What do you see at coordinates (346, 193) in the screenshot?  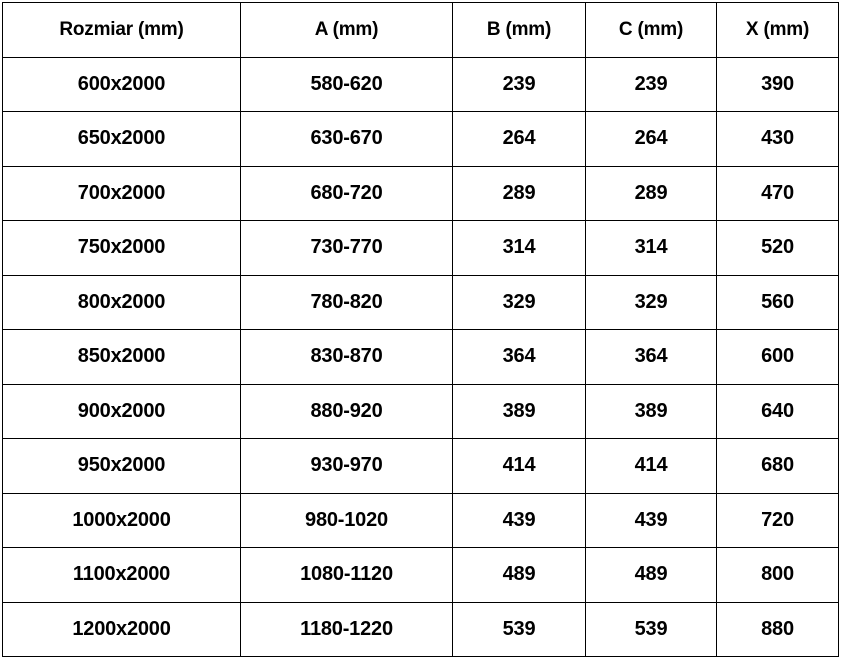 I see `cell-a: 680-720` at bounding box center [346, 193].